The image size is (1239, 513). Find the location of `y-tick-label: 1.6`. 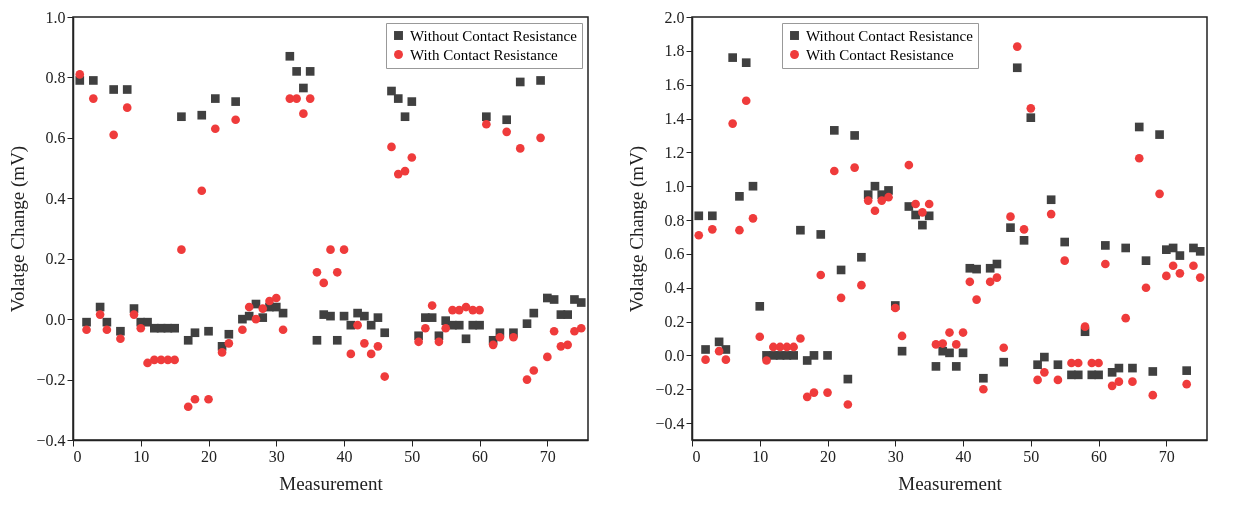

y-tick-label: 1.6 is located at coordinates (674, 85).